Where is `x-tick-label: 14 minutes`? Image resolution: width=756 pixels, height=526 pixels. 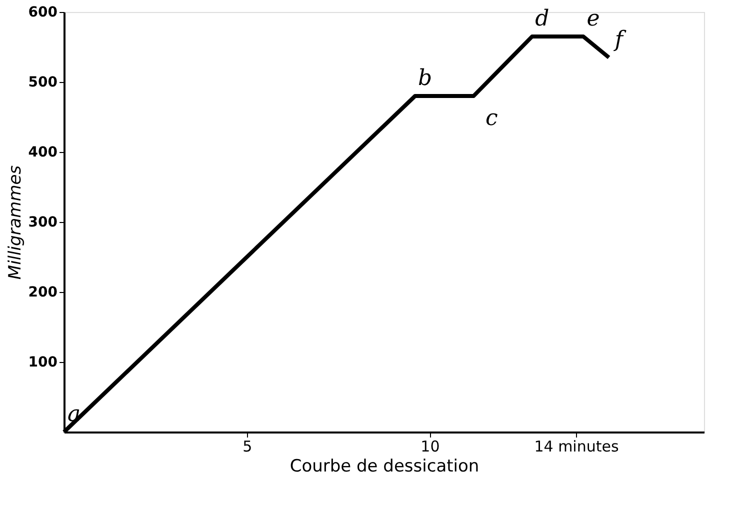
x-tick-label: 14 minutes is located at coordinates (576, 447).